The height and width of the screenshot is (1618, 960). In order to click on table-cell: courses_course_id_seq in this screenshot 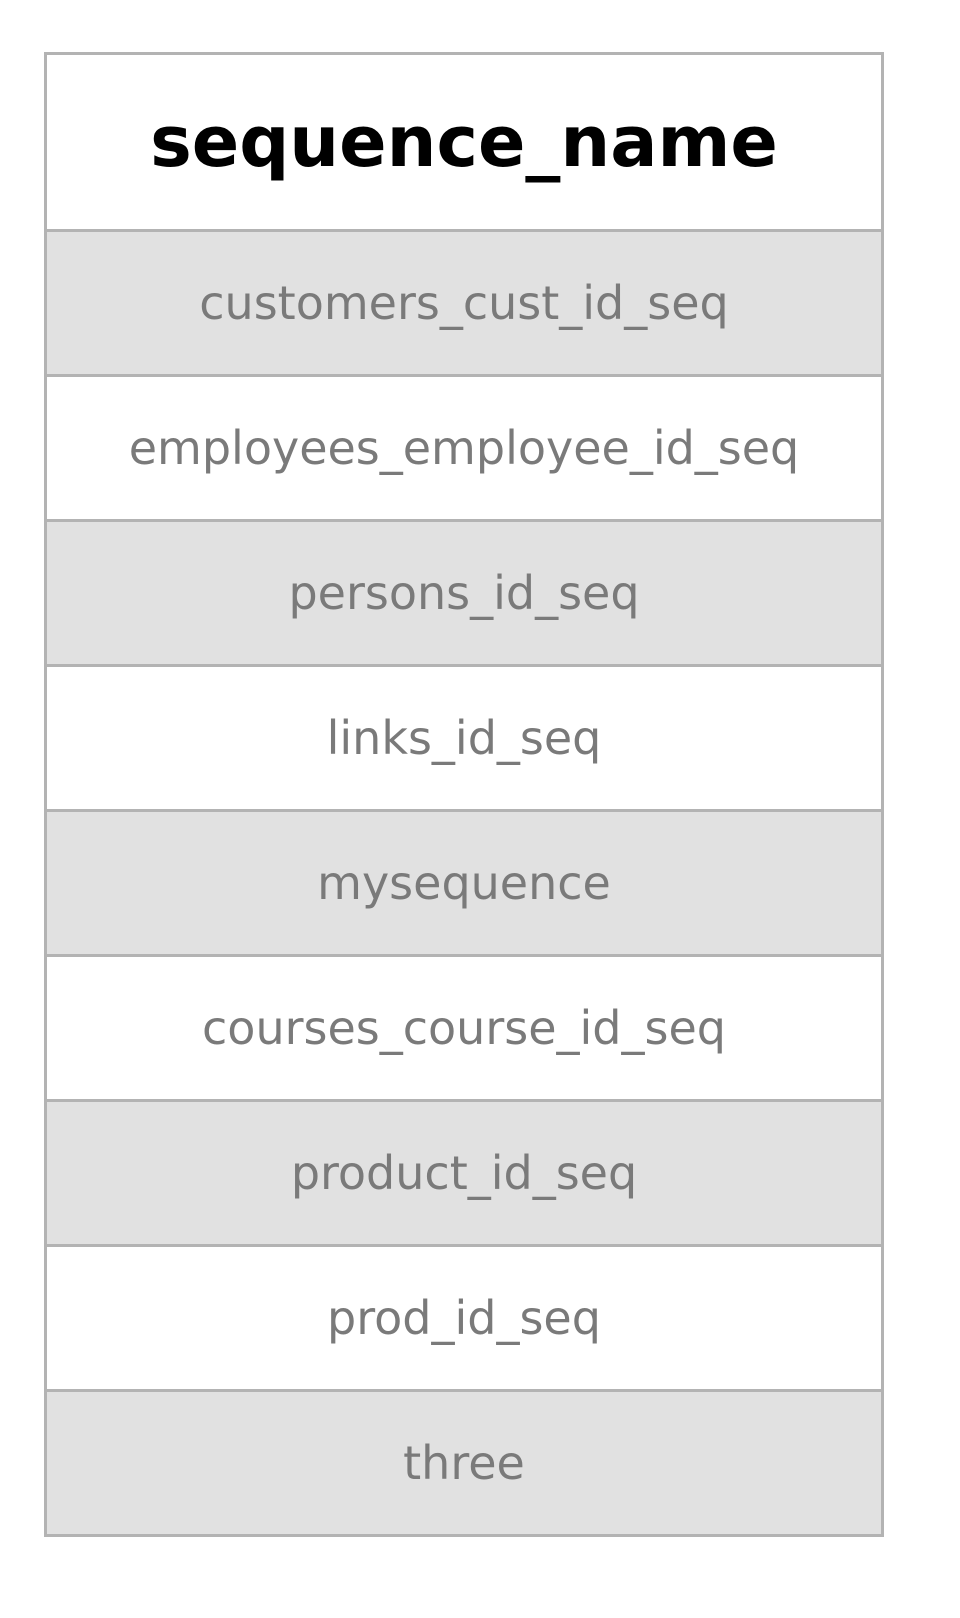, I will do `click(464, 1028)`.